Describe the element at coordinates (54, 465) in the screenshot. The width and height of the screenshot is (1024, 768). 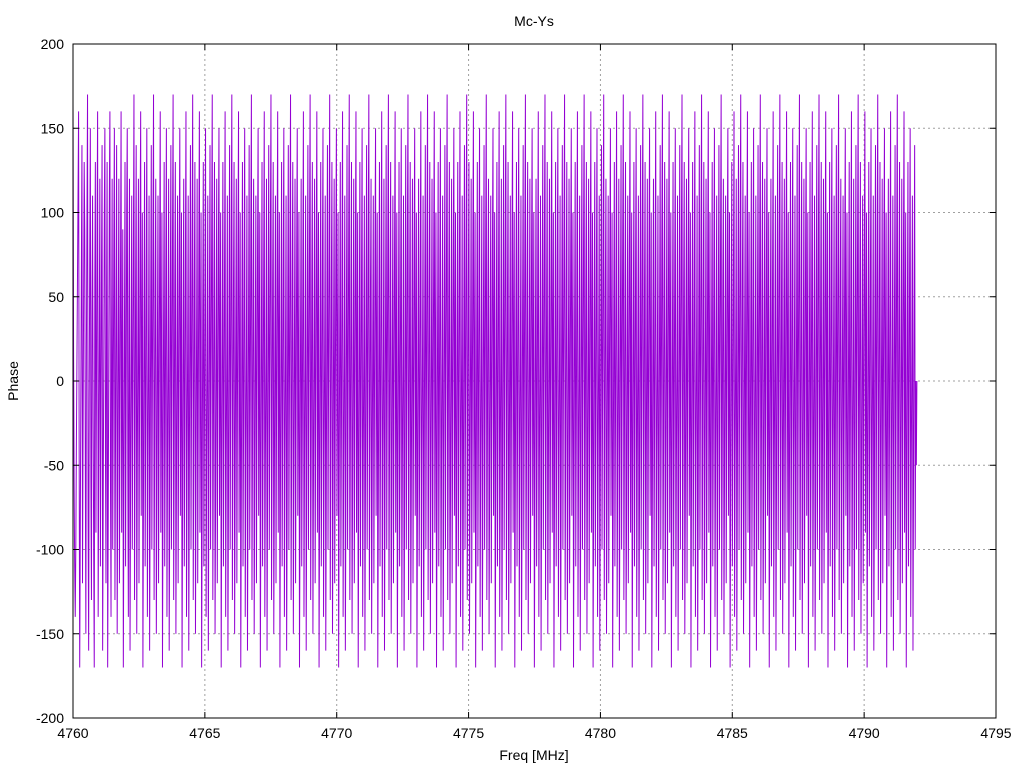
I see `y-tick-label: -50` at that location.